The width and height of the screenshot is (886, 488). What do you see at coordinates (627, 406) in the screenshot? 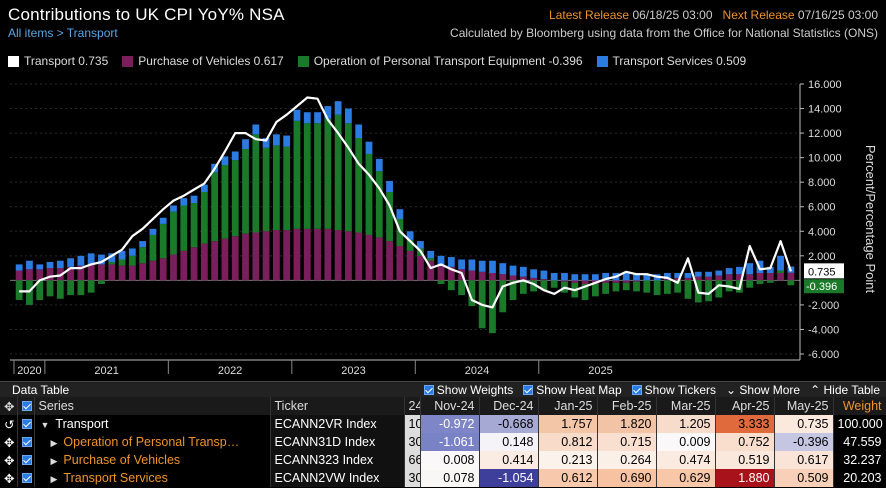
I see `col-header-month: Feb-25` at bounding box center [627, 406].